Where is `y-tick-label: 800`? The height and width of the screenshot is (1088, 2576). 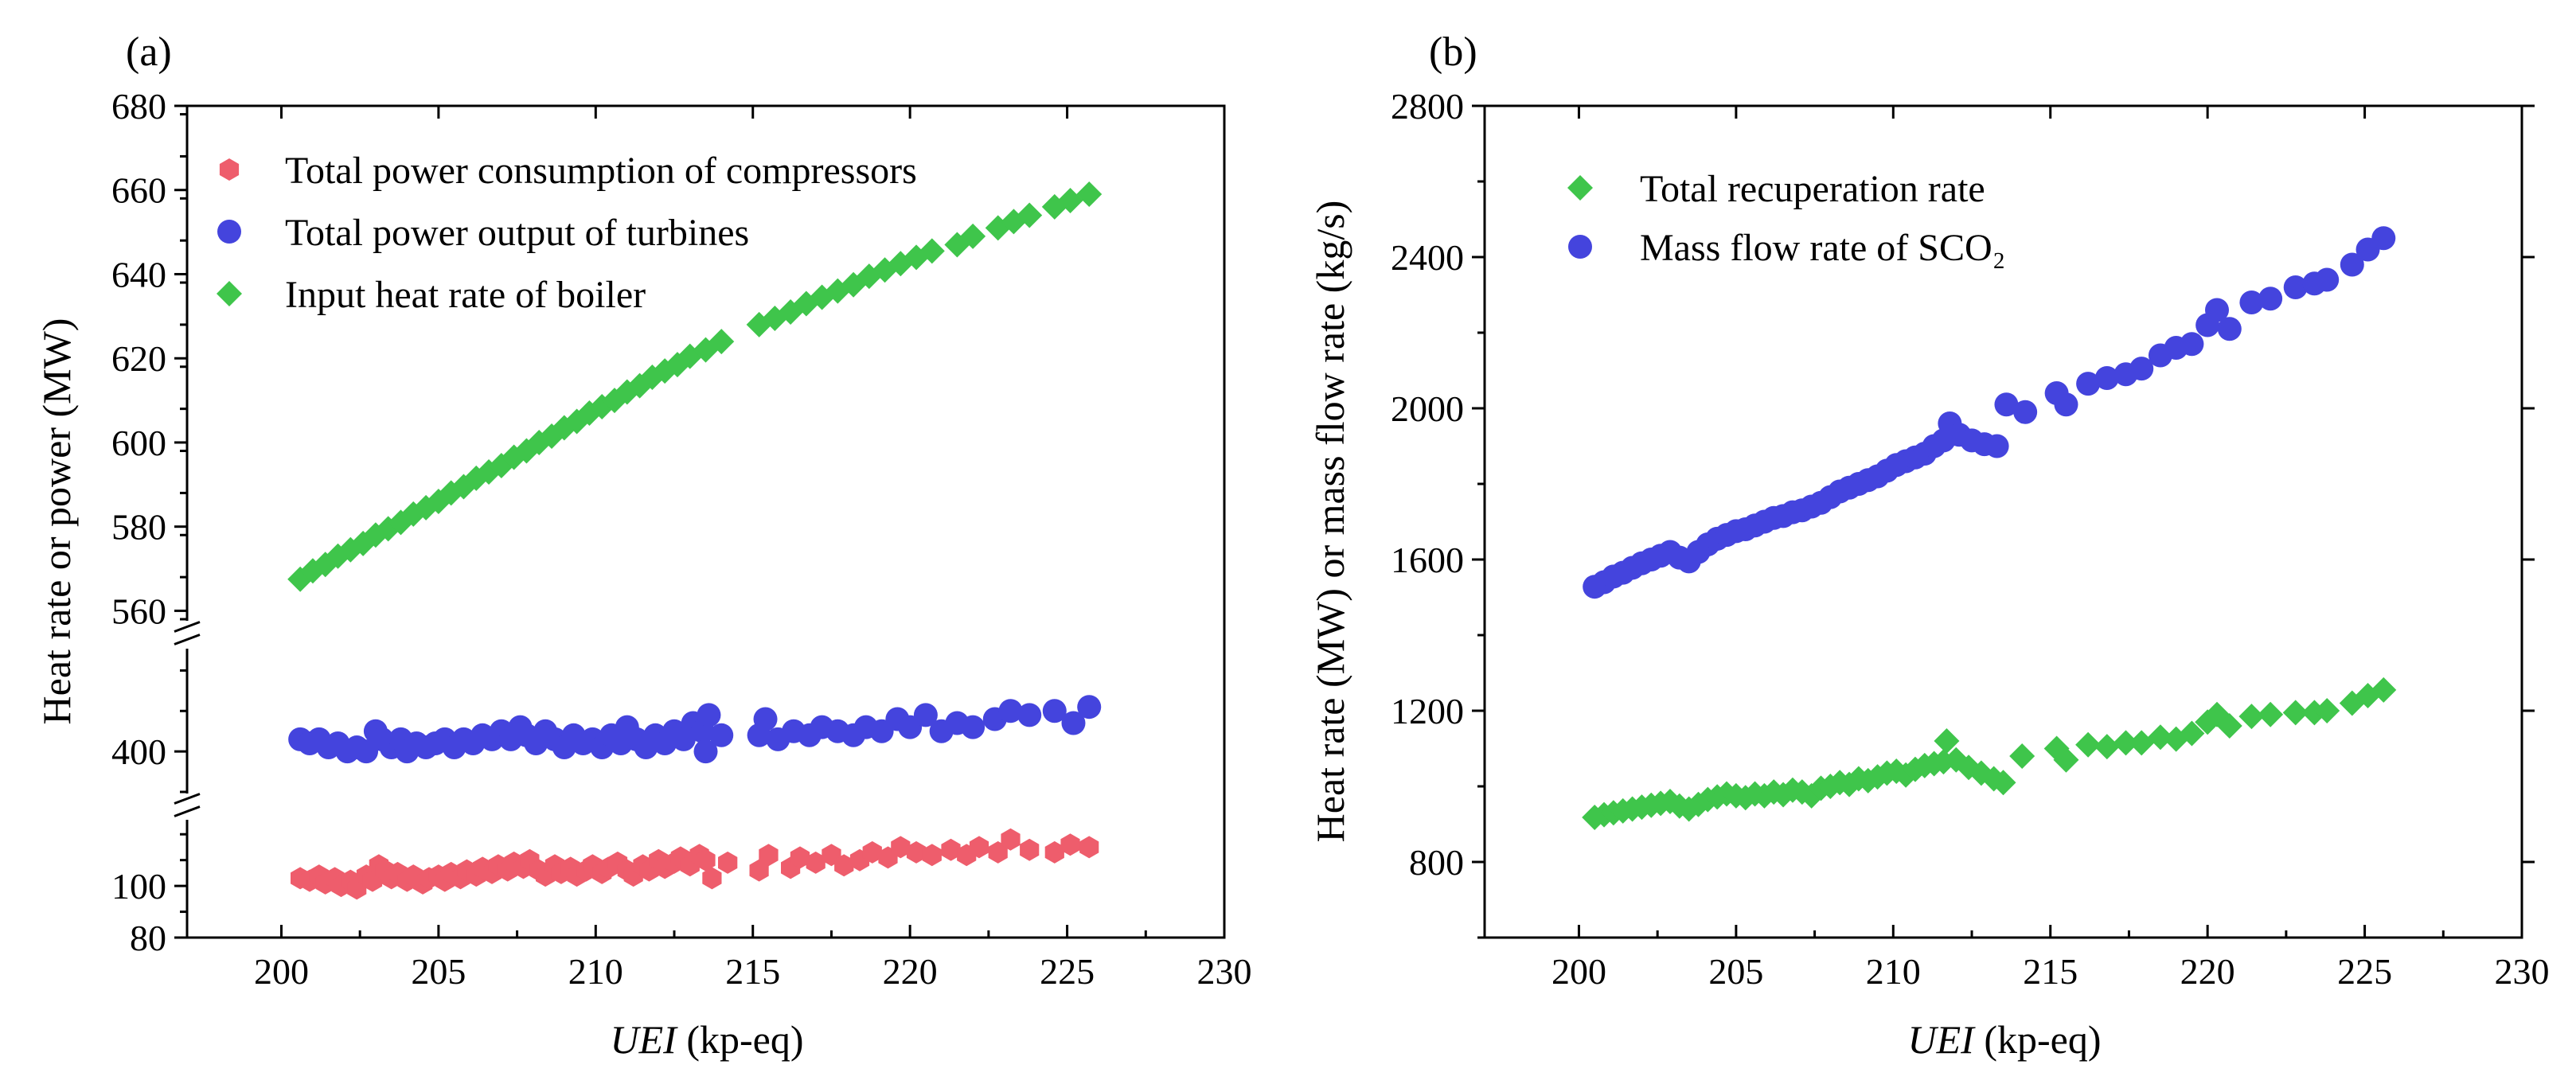
y-tick-label: 800 is located at coordinates (1436, 862).